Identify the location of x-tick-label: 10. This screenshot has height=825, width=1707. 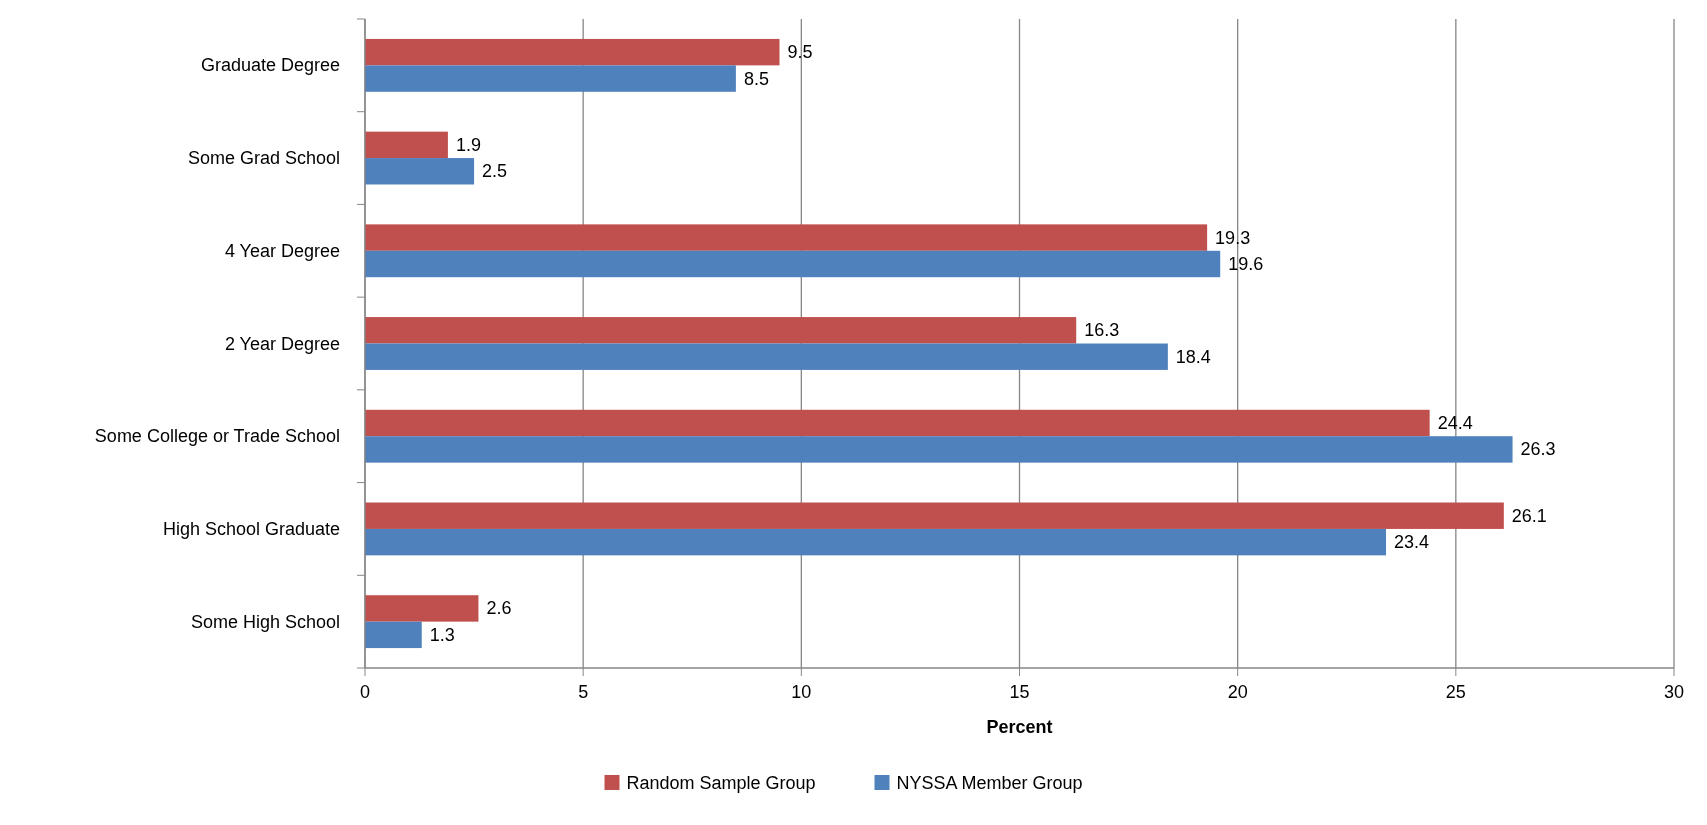
(801, 692).